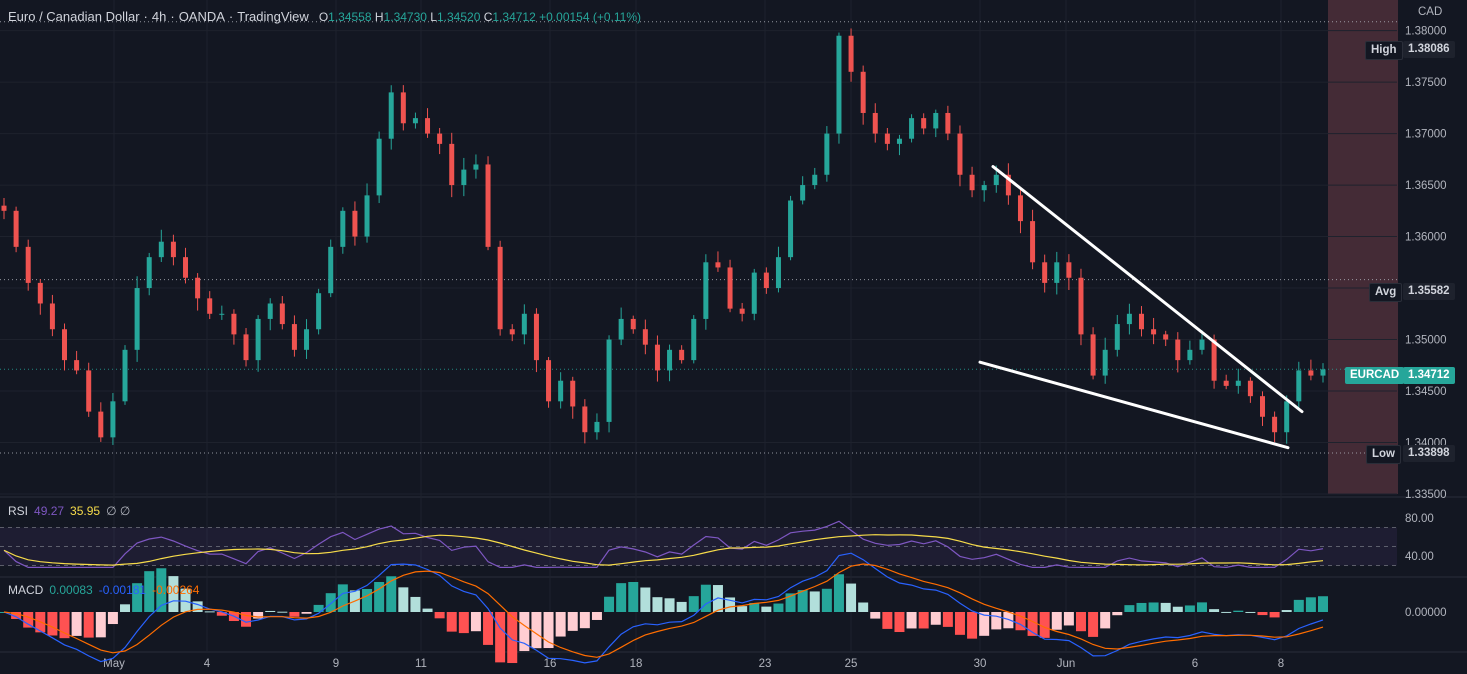  I want to click on price-tick-4: 1.36000, so click(1426, 238).